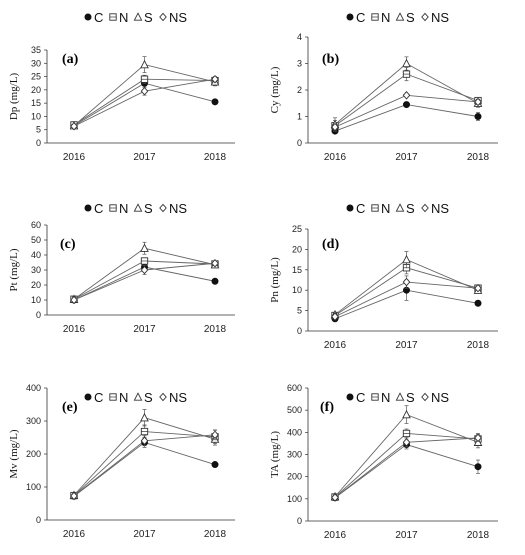 The height and width of the screenshot is (555, 525). I want to click on legend-label-N: N, so click(123, 397).